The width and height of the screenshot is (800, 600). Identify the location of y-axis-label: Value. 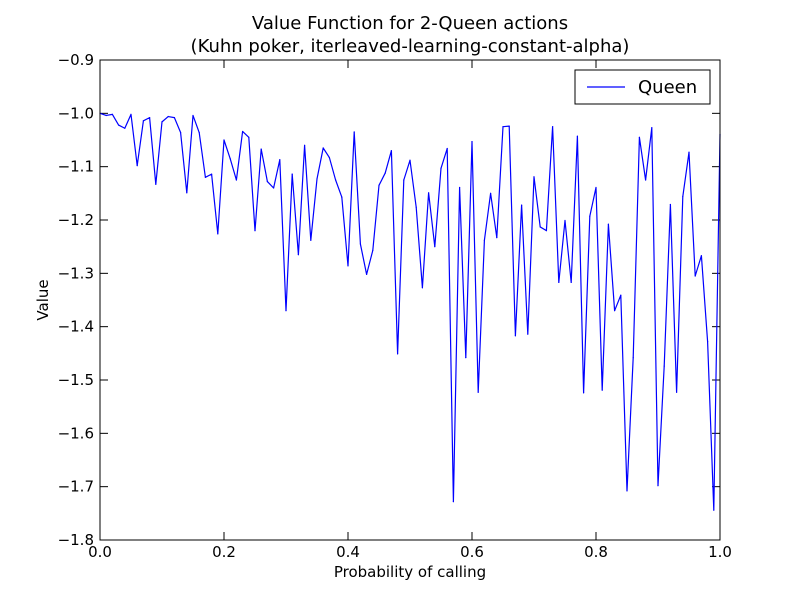
(43, 299).